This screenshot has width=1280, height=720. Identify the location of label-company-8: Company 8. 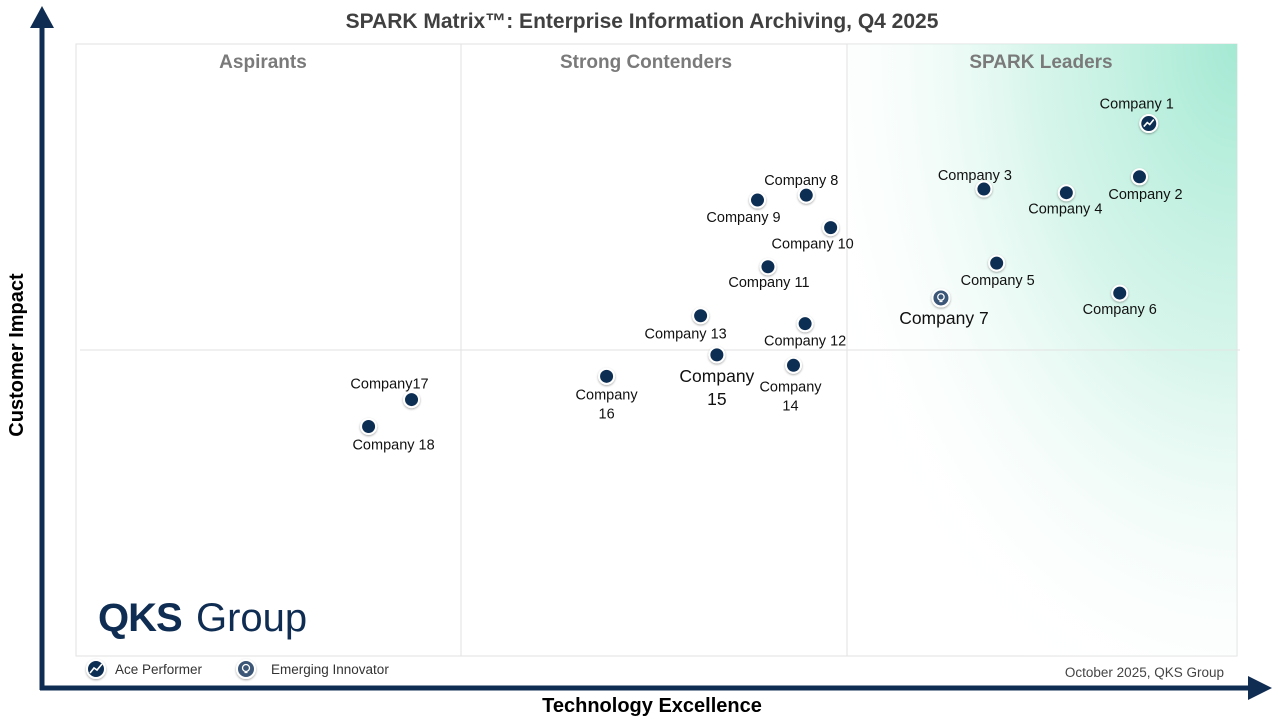
(801, 181).